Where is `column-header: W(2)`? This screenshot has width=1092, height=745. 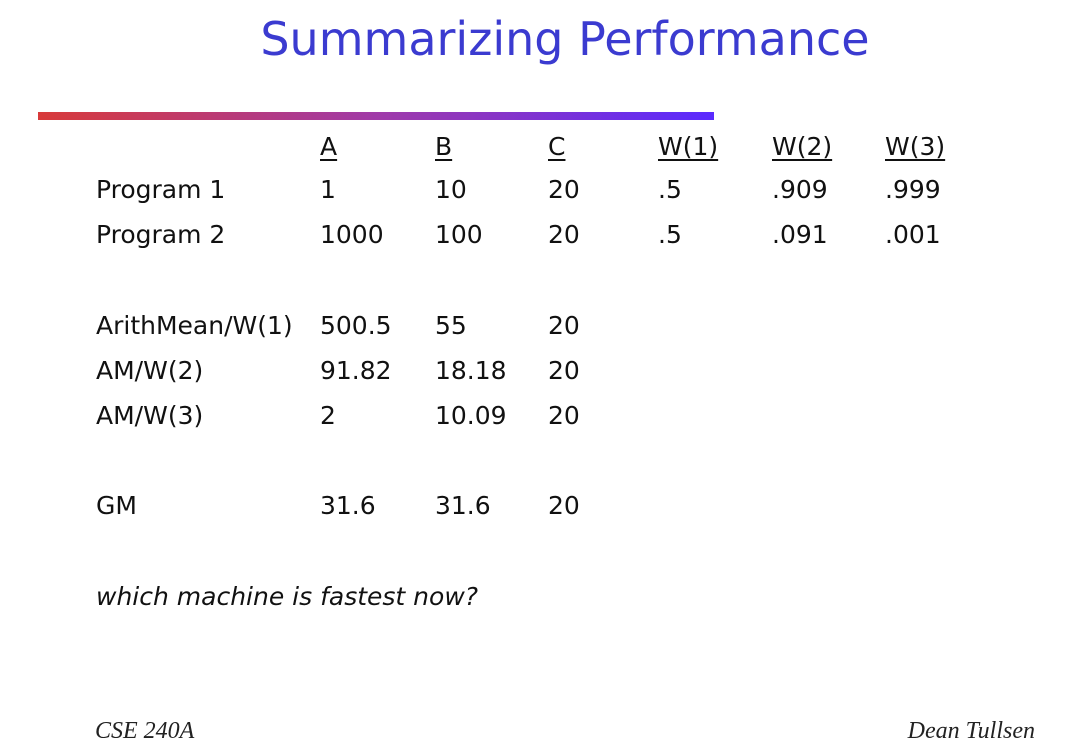
column-header: W(2) is located at coordinates (802, 146).